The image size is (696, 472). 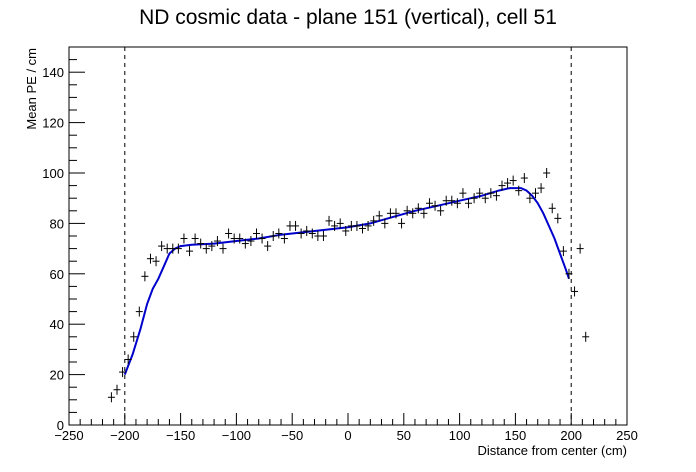 I want to click on x-tick-label: 250, so click(x=627, y=435).